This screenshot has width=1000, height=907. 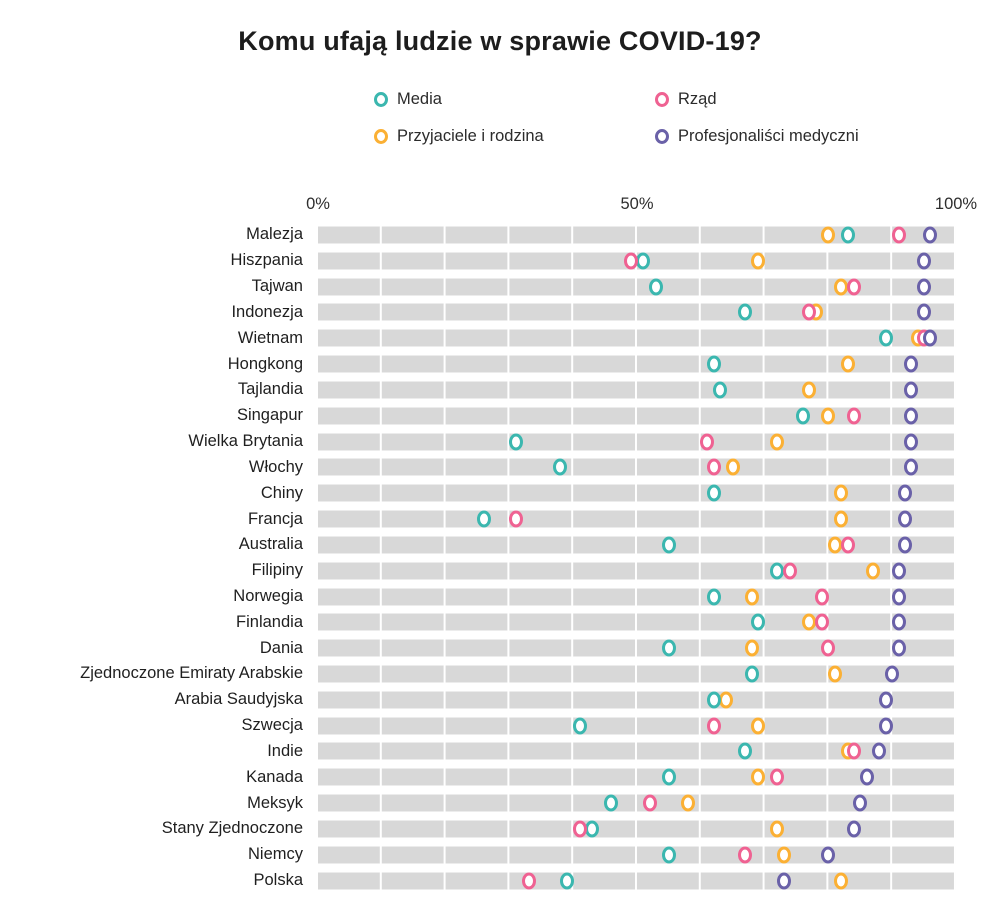 I want to click on x-axis: 0% 50% 100%, so click(x=500, y=206).